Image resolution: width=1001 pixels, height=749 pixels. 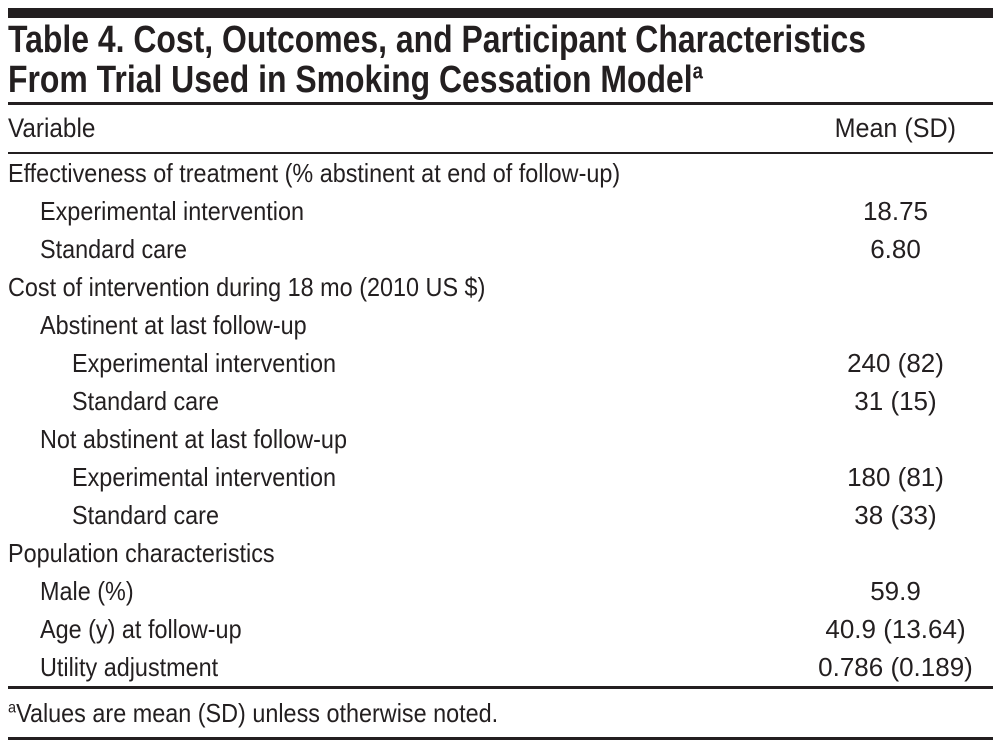 What do you see at coordinates (403, 128) in the screenshot?
I see `column-header-variable: Variable` at bounding box center [403, 128].